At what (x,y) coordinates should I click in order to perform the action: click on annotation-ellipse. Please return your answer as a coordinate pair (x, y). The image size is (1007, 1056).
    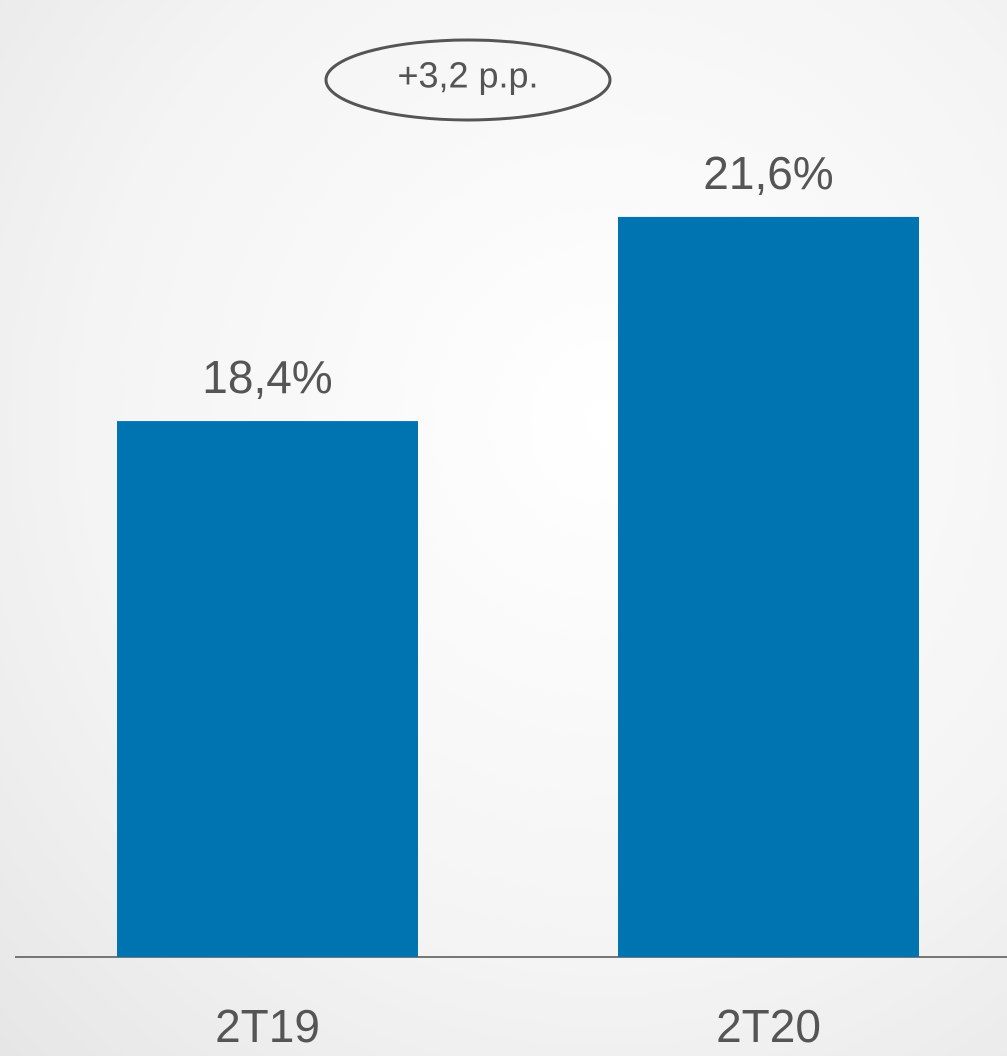
    Looking at the image, I should click on (468, 80).